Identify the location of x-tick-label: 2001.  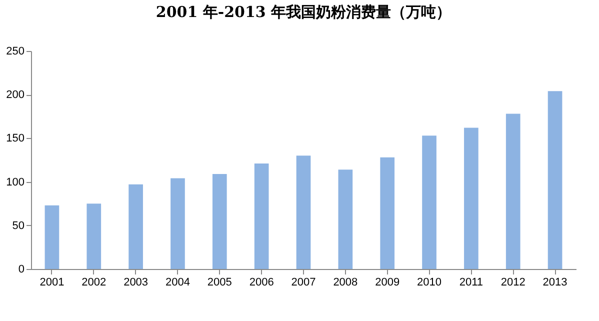
(52, 282).